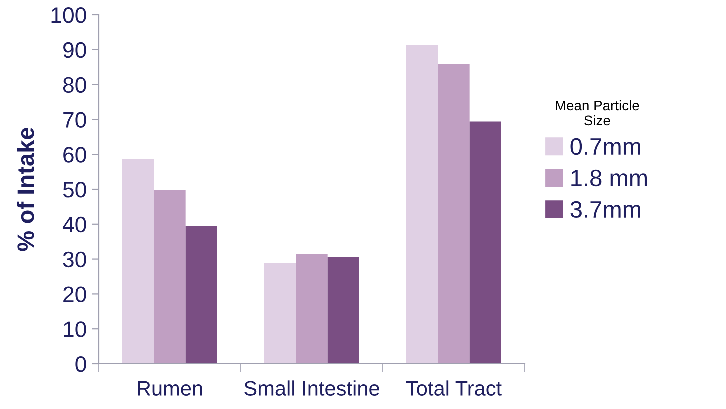 This screenshot has height=409, width=726. Describe the element at coordinates (74, 85) in the screenshot. I see `y-tick-label: 80` at that location.